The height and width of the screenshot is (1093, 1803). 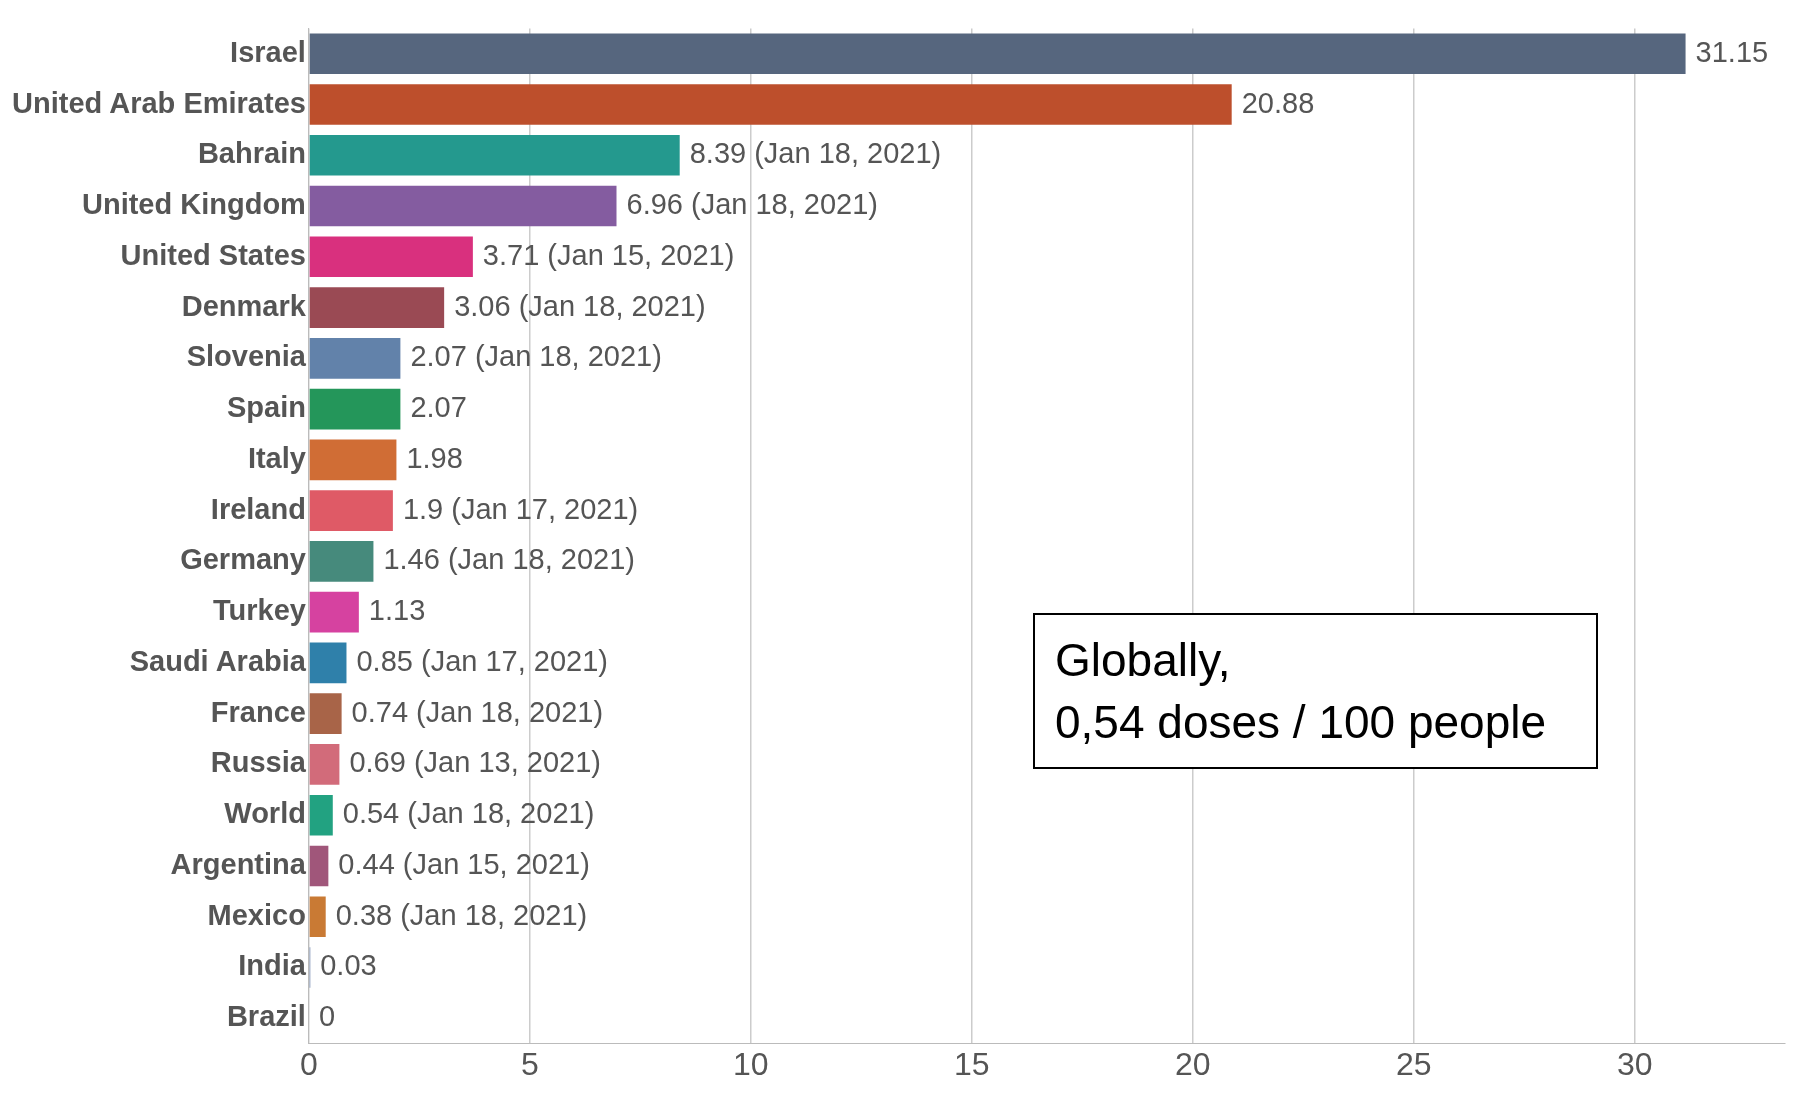 What do you see at coordinates (1278, 102) in the screenshot?
I see `data-label: 20.88` at bounding box center [1278, 102].